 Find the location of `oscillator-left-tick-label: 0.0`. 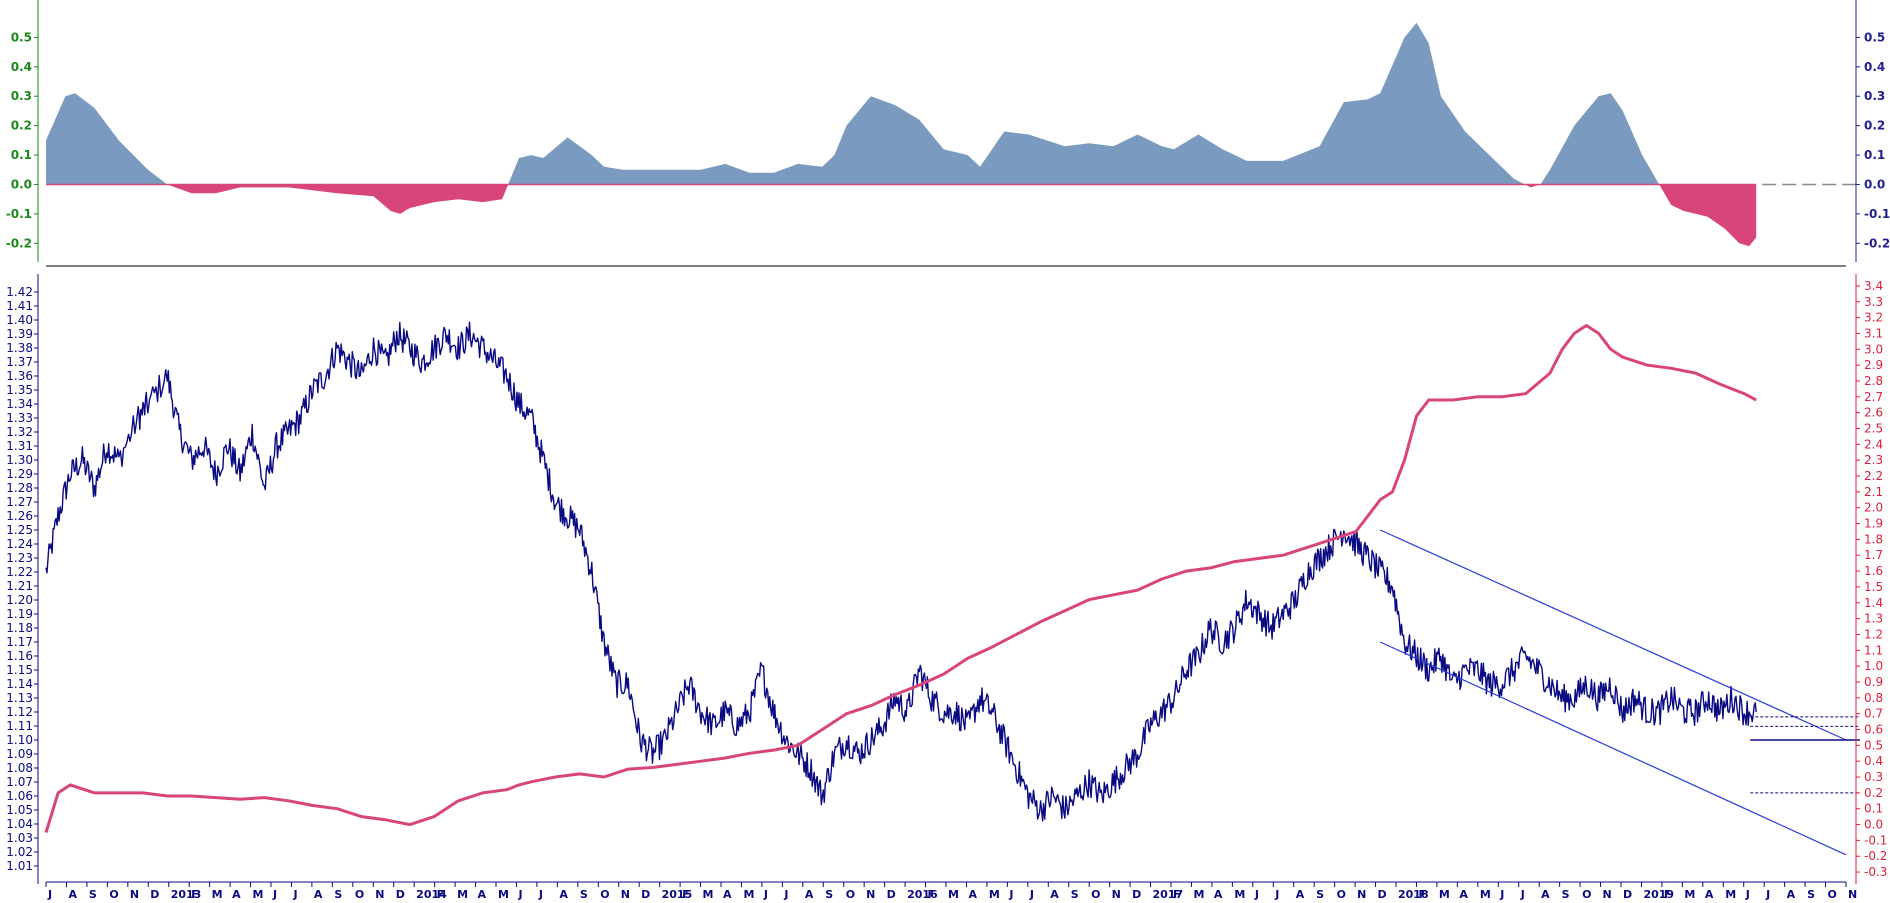

oscillator-left-tick-label: 0.0 is located at coordinates (21, 184).